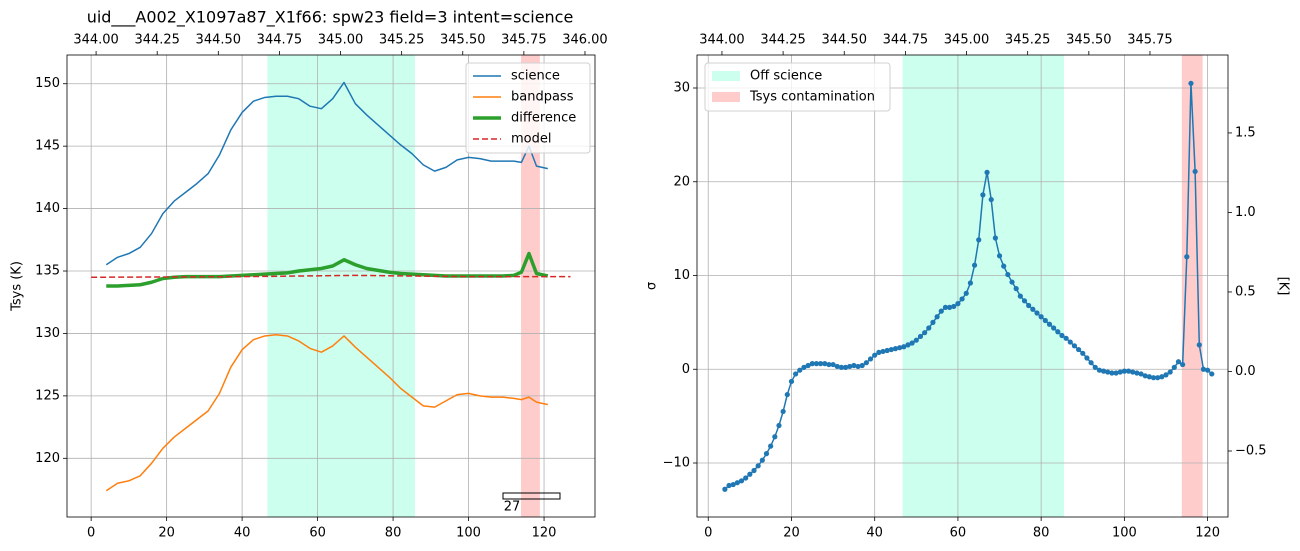 This screenshot has width=1300, height=551. What do you see at coordinates (531, 496) in the screenshot?
I see `annotation-box` at bounding box center [531, 496].